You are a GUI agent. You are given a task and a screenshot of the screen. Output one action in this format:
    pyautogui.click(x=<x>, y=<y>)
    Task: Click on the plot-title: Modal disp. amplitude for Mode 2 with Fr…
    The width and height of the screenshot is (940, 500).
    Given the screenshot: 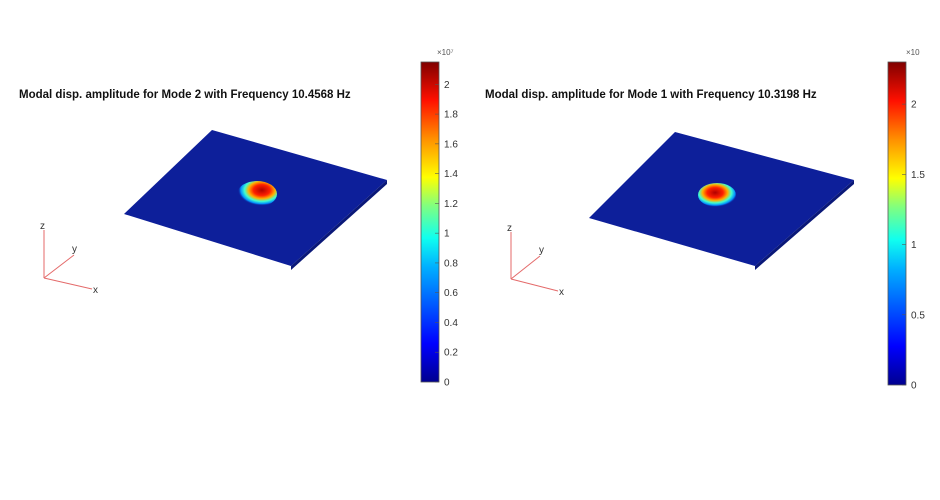 What is the action you would take?
    pyautogui.click(x=185, y=95)
    